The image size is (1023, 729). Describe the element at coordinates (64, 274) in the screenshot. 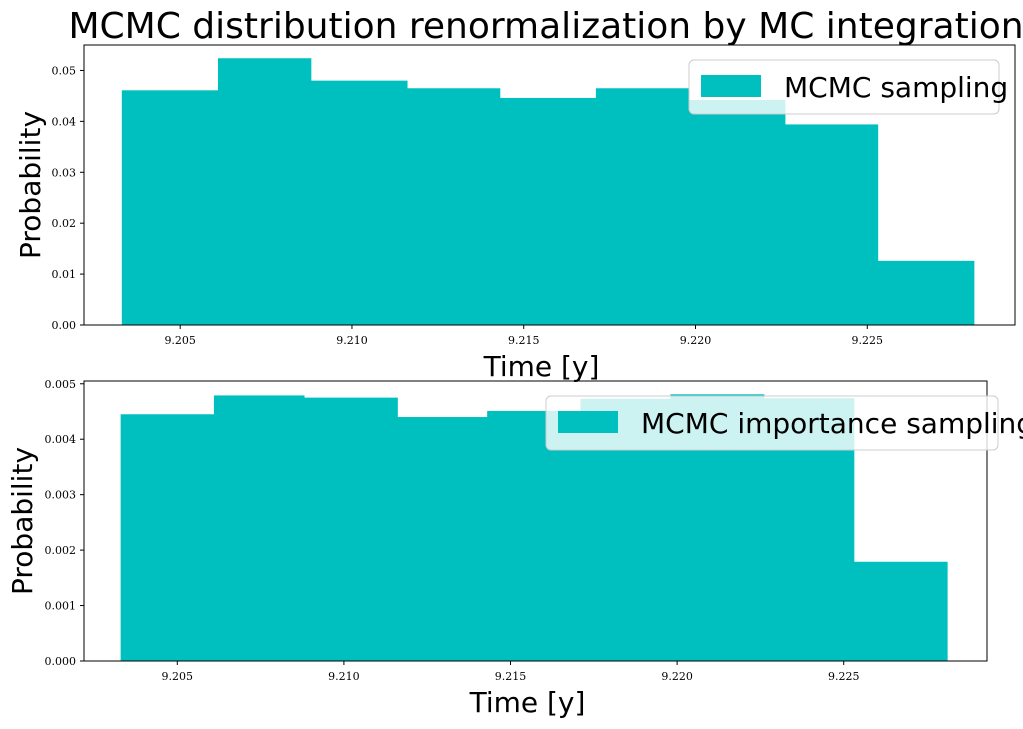

I see `y-tick-label: 0.01` at that location.